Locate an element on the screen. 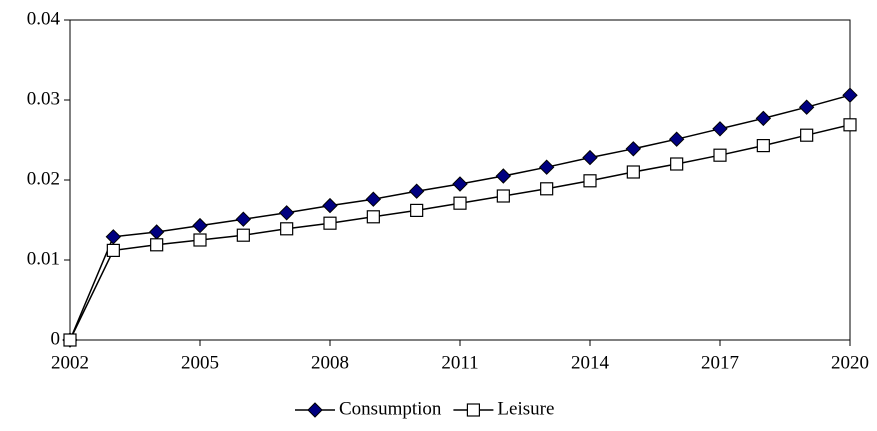 The width and height of the screenshot is (877, 431). x-tick-label: 2011 is located at coordinates (459, 362).